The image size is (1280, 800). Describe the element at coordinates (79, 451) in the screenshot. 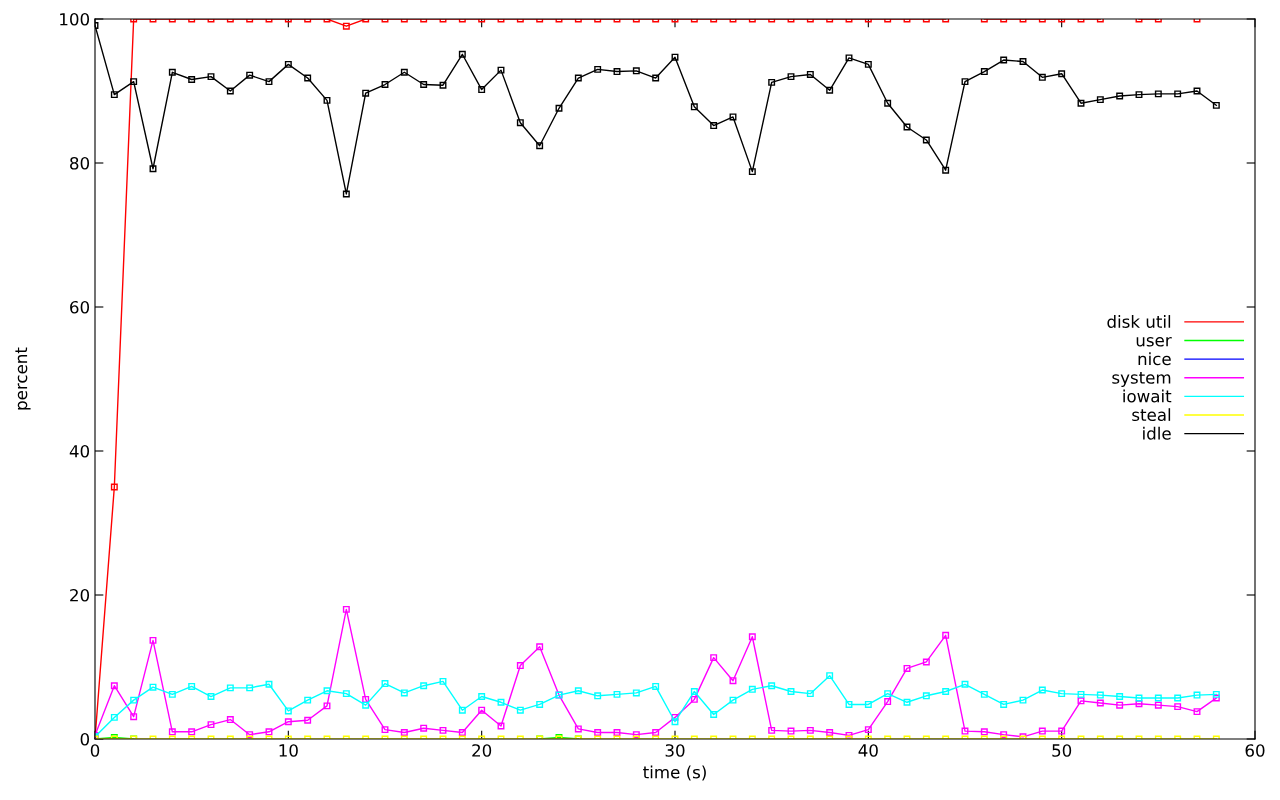

I see `y-tick-label: 40` at that location.